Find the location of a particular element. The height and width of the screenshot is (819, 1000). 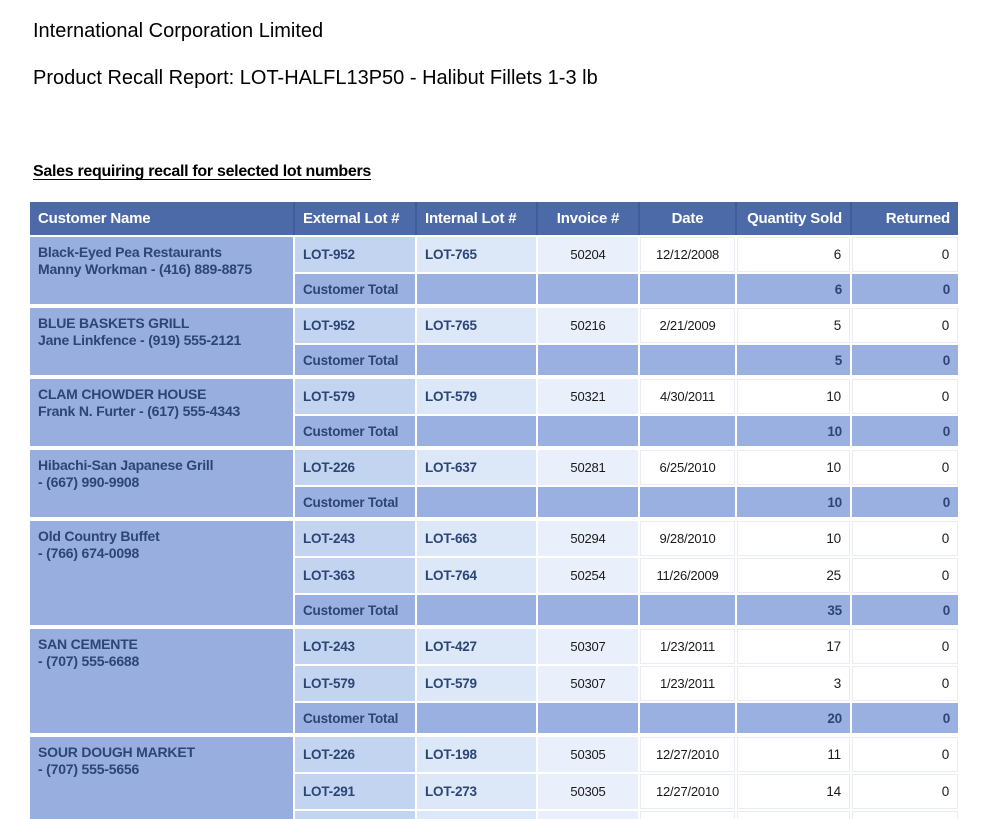

customer-total-qty: 10 is located at coordinates (793, 431).